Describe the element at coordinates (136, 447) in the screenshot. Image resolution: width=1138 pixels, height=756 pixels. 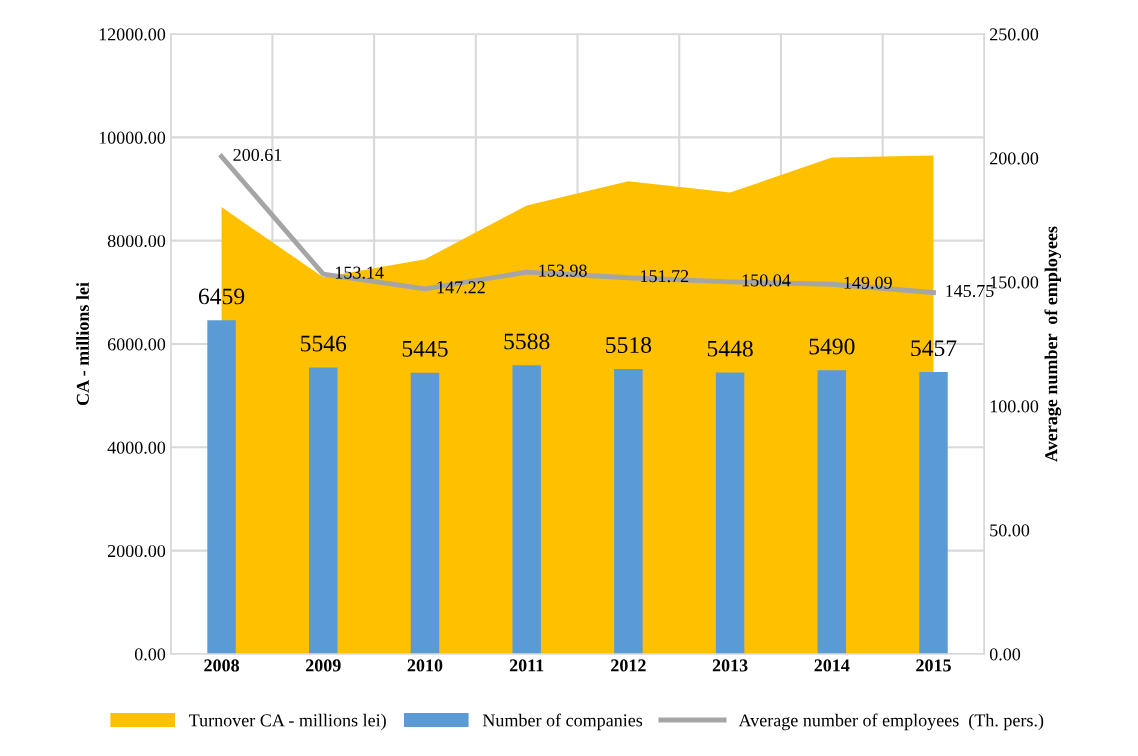
I see `y-tick-label: 4000.00` at that location.